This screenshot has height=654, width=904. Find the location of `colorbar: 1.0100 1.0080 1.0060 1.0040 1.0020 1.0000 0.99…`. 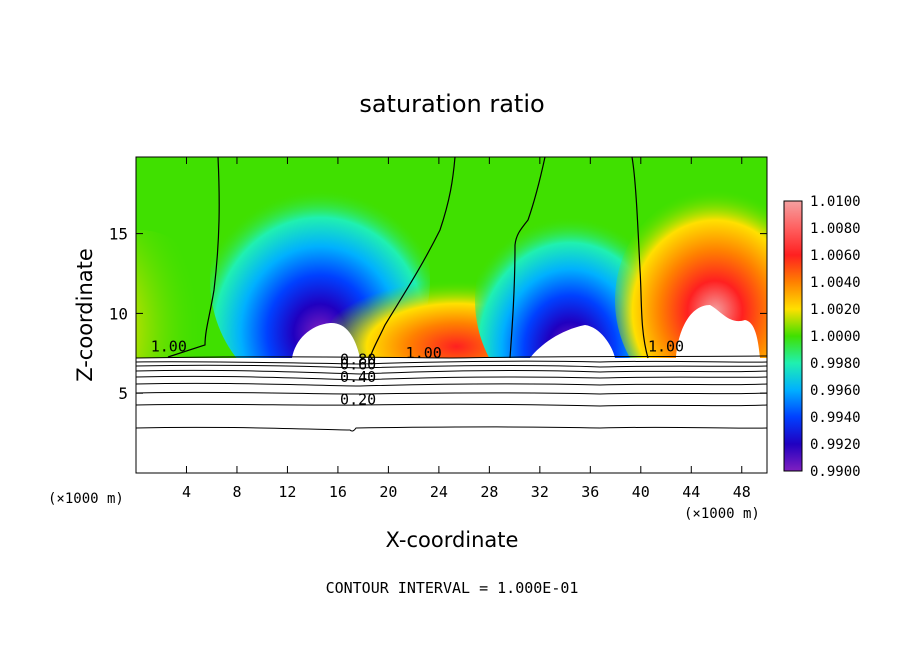

colorbar: 1.0100 1.0080 1.0060 1.0040 1.0020 1.0000 0.99… is located at coordinates (822, 337).